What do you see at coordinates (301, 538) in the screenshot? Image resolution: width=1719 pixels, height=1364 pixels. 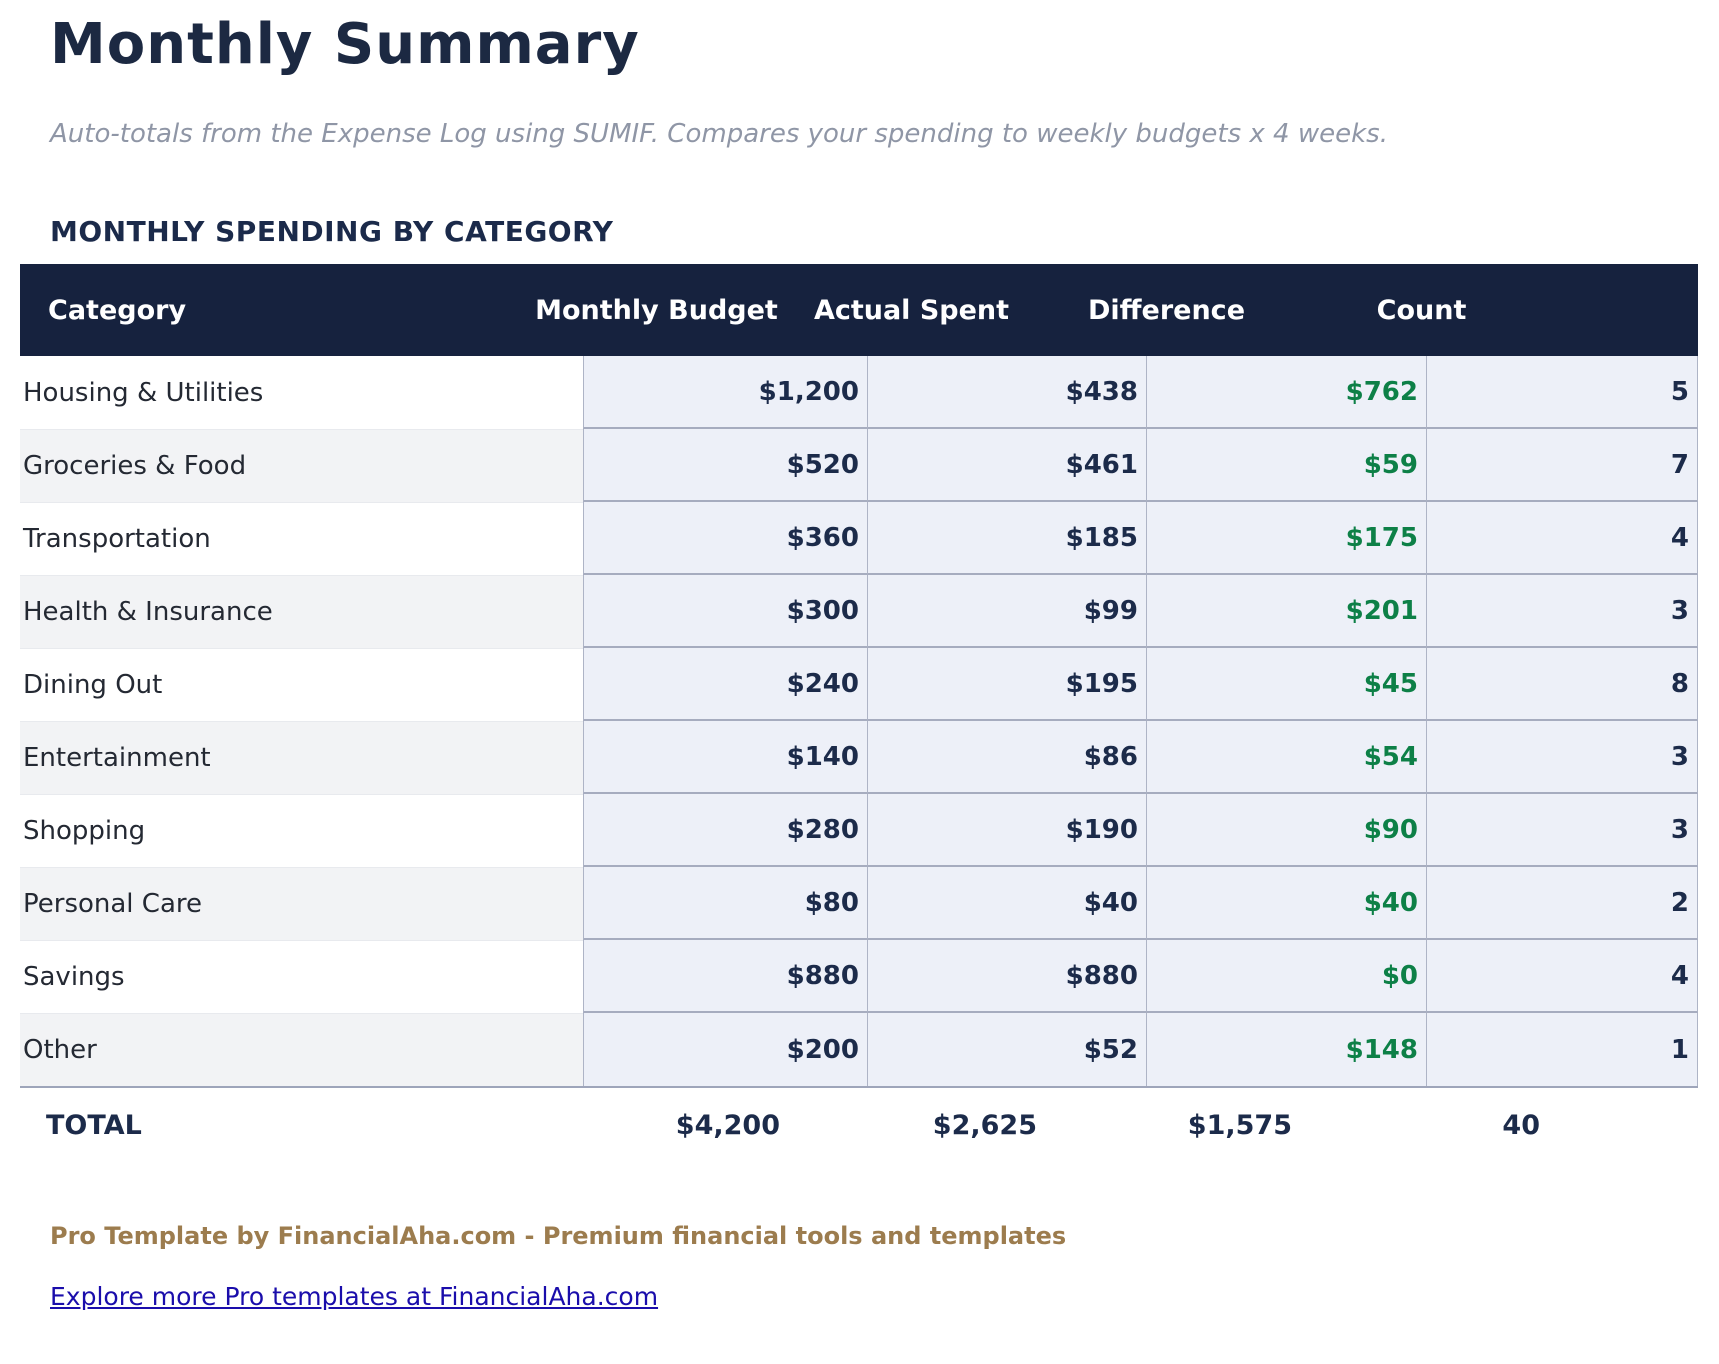 I see `category-cell: Transportation` at bounding box center [301, 538].